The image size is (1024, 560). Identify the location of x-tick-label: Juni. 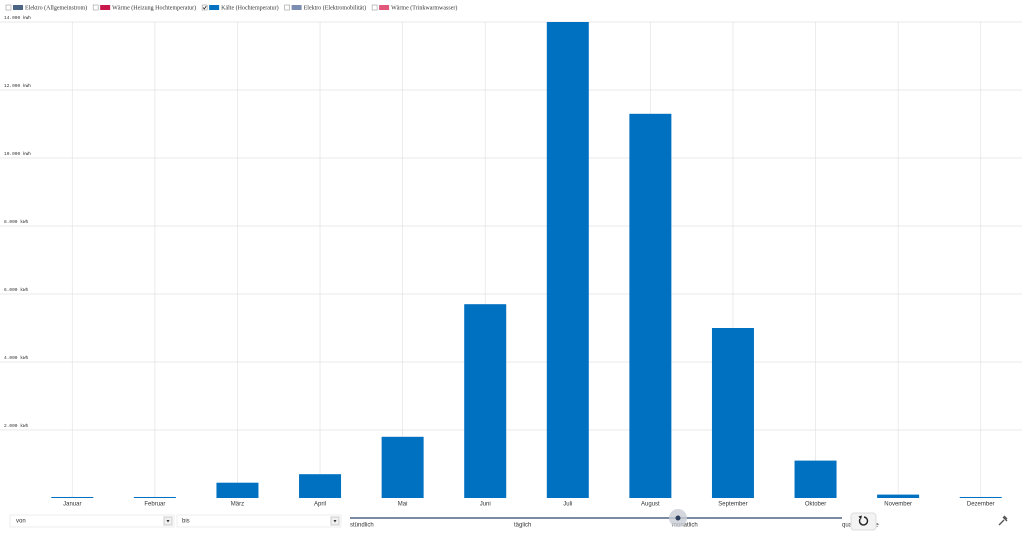
(485, 505).